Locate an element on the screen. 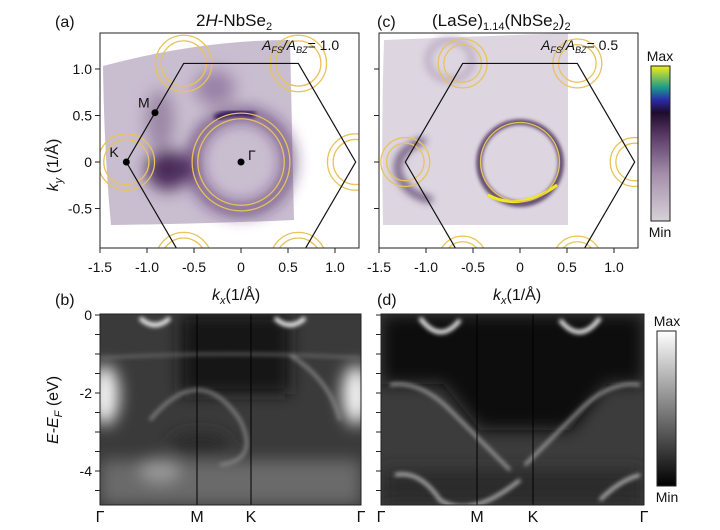  title-c: (LaSe)1.14(NbSe2)2 is located at coordinates (501, 22).